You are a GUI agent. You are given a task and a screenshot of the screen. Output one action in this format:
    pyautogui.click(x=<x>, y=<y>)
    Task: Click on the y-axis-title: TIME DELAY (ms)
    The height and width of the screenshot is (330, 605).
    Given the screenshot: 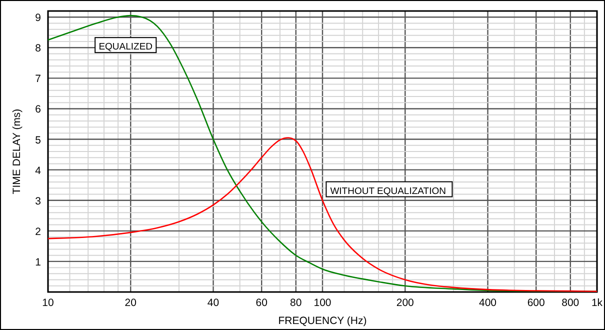 What is the action you would take?
    pyautogui.click(x=17, y=151)
    